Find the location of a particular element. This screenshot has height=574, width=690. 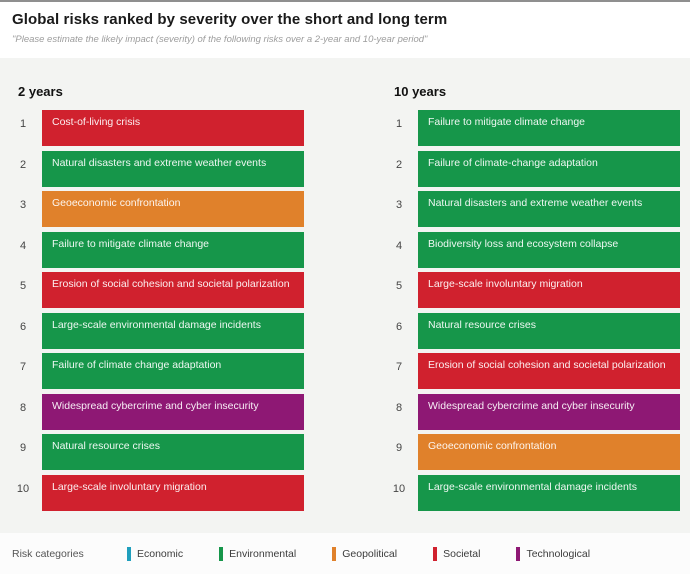

risk-row: 4 Failure to mitigate climate change is located at coordinates (154, 249).